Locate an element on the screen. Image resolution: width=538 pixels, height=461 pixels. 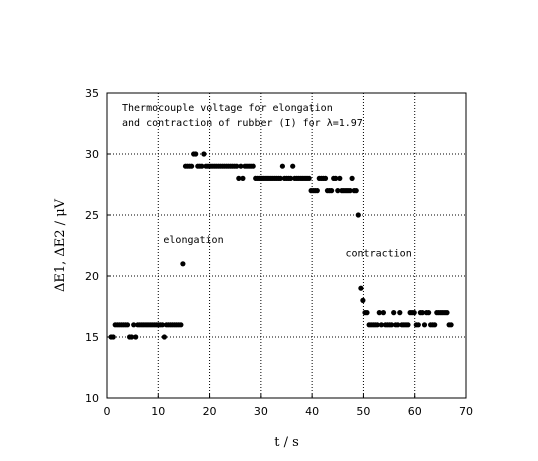
y-tick-label: 30 is located at coordinates (92, 154).